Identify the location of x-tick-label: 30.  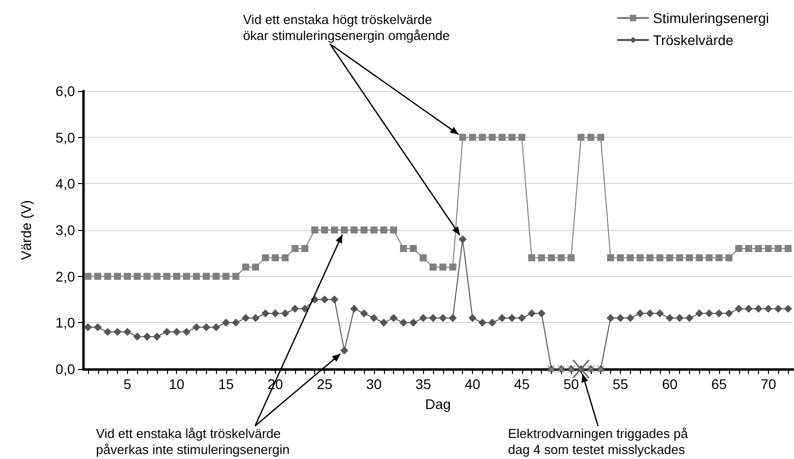
(374, 384).